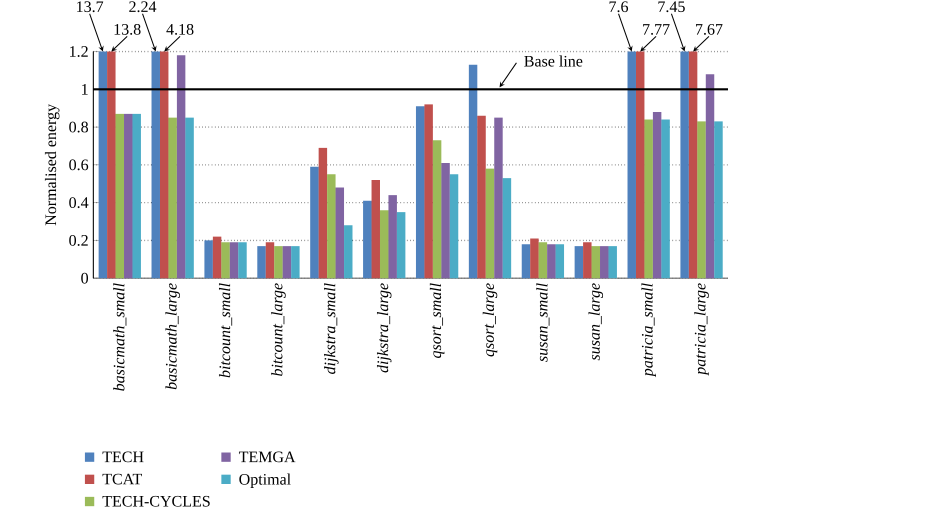 Image resolution: width=928 pixels, height=520 pixels. What do you see at coordinates (172, 336) in the screenshot?
I see `x-tick-label: basicmath_large` at bounding box center [172, 336].